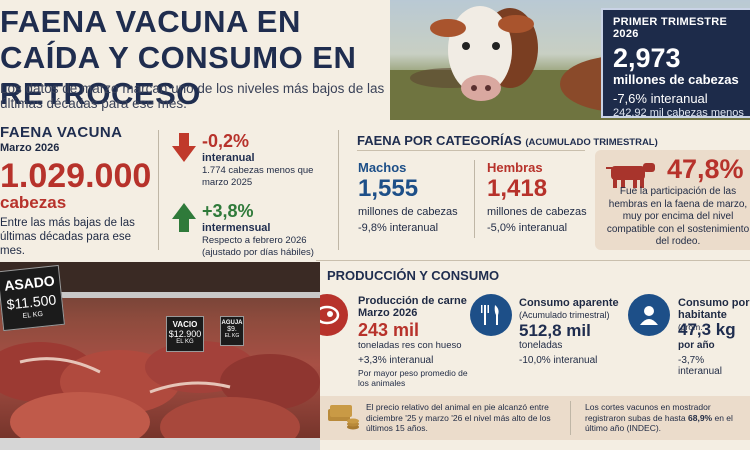 The height and width of the screenshot is (450, 750). I want to click on price-card-aguja-price: $9., so click(232, 329).